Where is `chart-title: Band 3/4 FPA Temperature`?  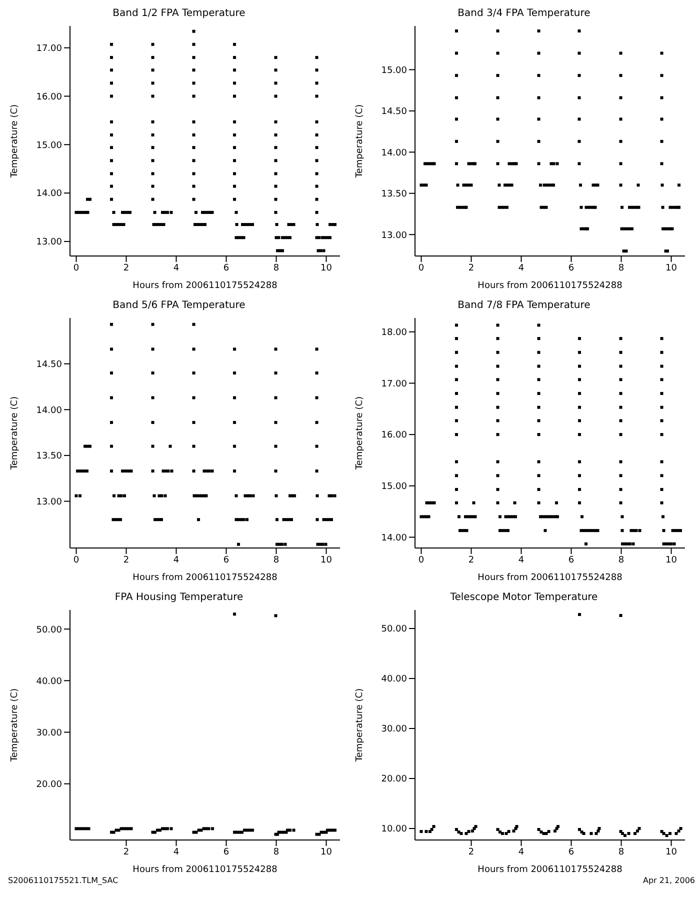
chart-title: Band 3/4 FPA Temperature is located at coordinates (524, 14).